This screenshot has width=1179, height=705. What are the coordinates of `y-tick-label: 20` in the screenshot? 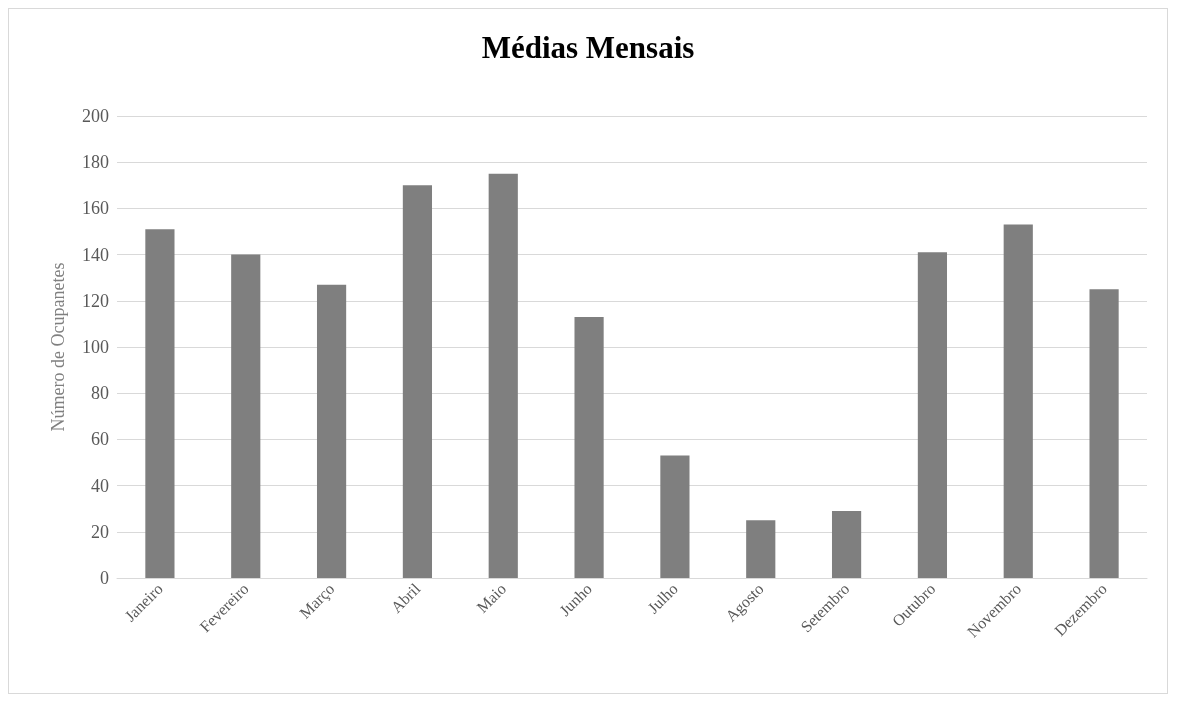 It's located at (100, 531).